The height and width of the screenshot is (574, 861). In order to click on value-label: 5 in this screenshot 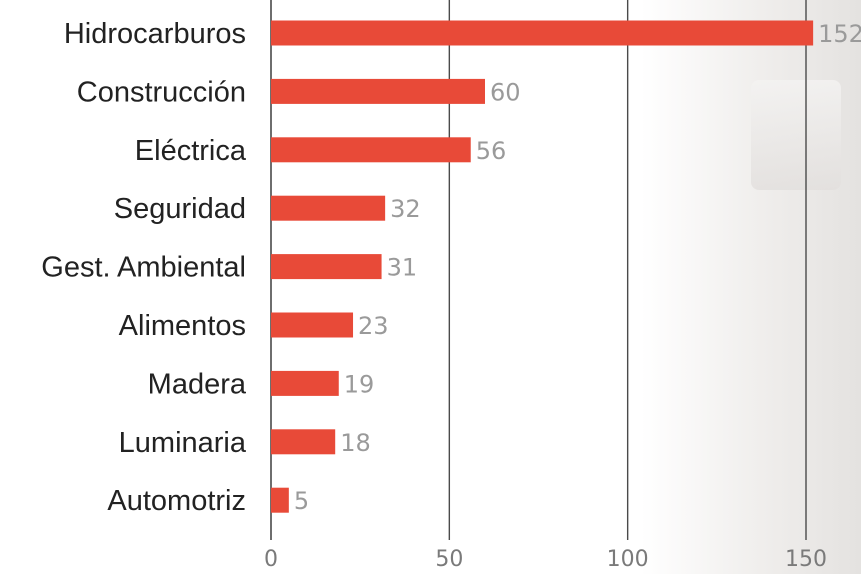, I will do `click(301, 501)`.